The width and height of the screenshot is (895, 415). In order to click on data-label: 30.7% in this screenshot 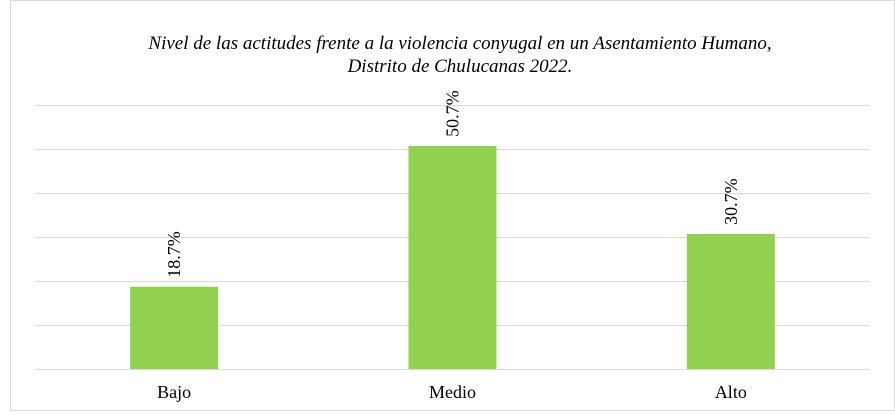, I will do `click(731, 201)`.